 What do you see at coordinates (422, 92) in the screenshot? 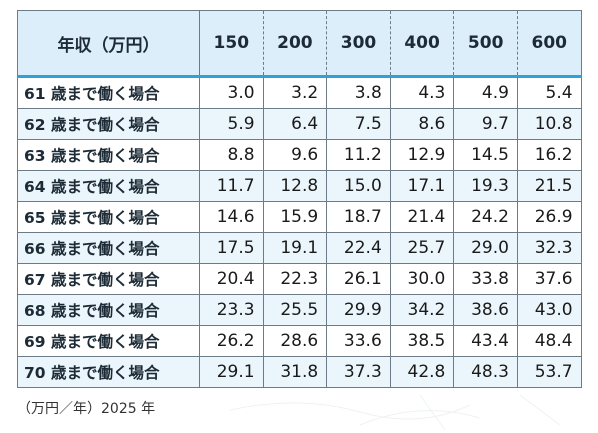
I see `table-cell: 4.3` at bounding box center [422, 92].